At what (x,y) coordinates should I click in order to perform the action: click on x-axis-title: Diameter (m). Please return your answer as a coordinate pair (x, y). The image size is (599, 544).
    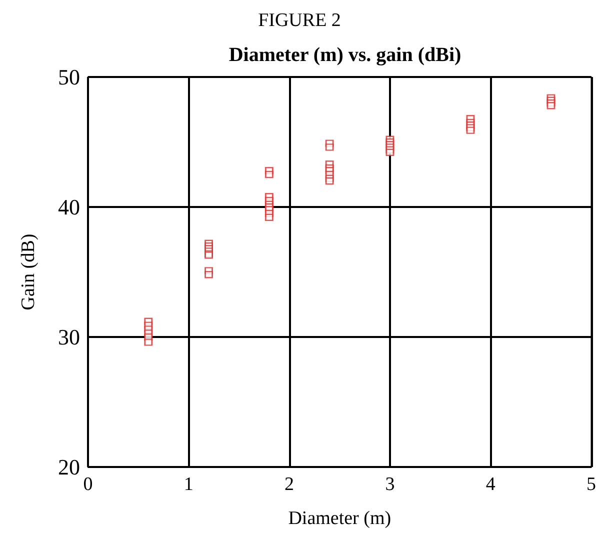
    Looking at the image, I should click on (340, 518).